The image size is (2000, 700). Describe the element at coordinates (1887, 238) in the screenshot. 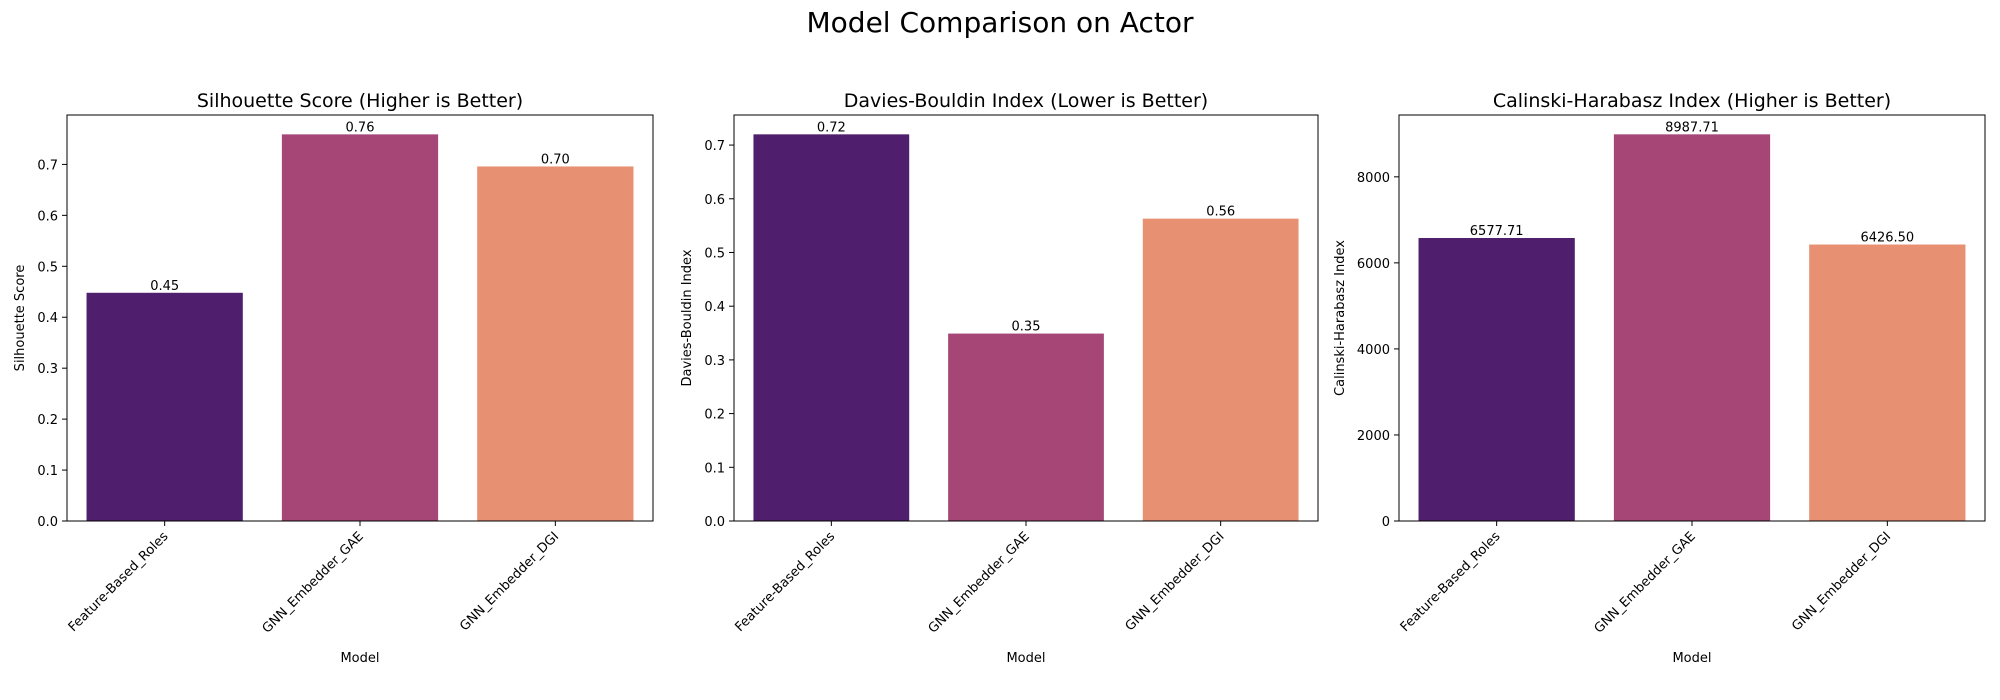

I see `bar-value-label: 6426.50` at that location.